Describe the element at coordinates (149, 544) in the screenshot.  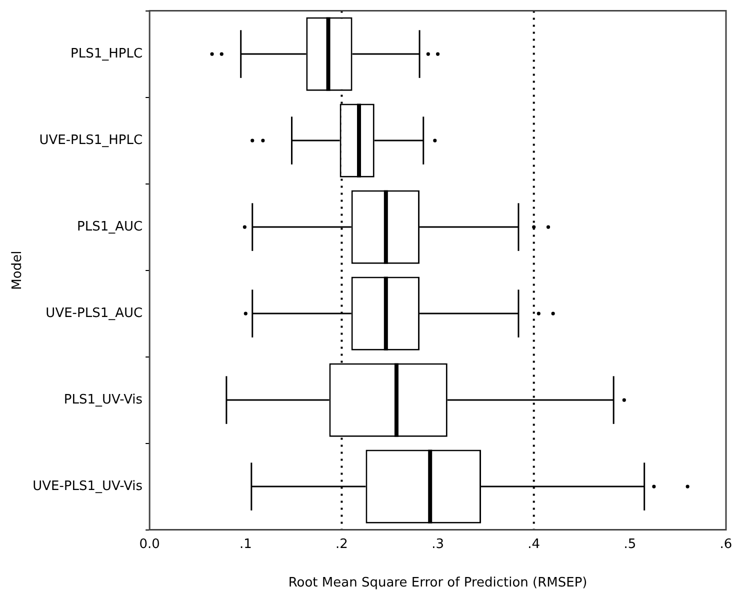
I see `x-tick-label: 0.0` at that location.